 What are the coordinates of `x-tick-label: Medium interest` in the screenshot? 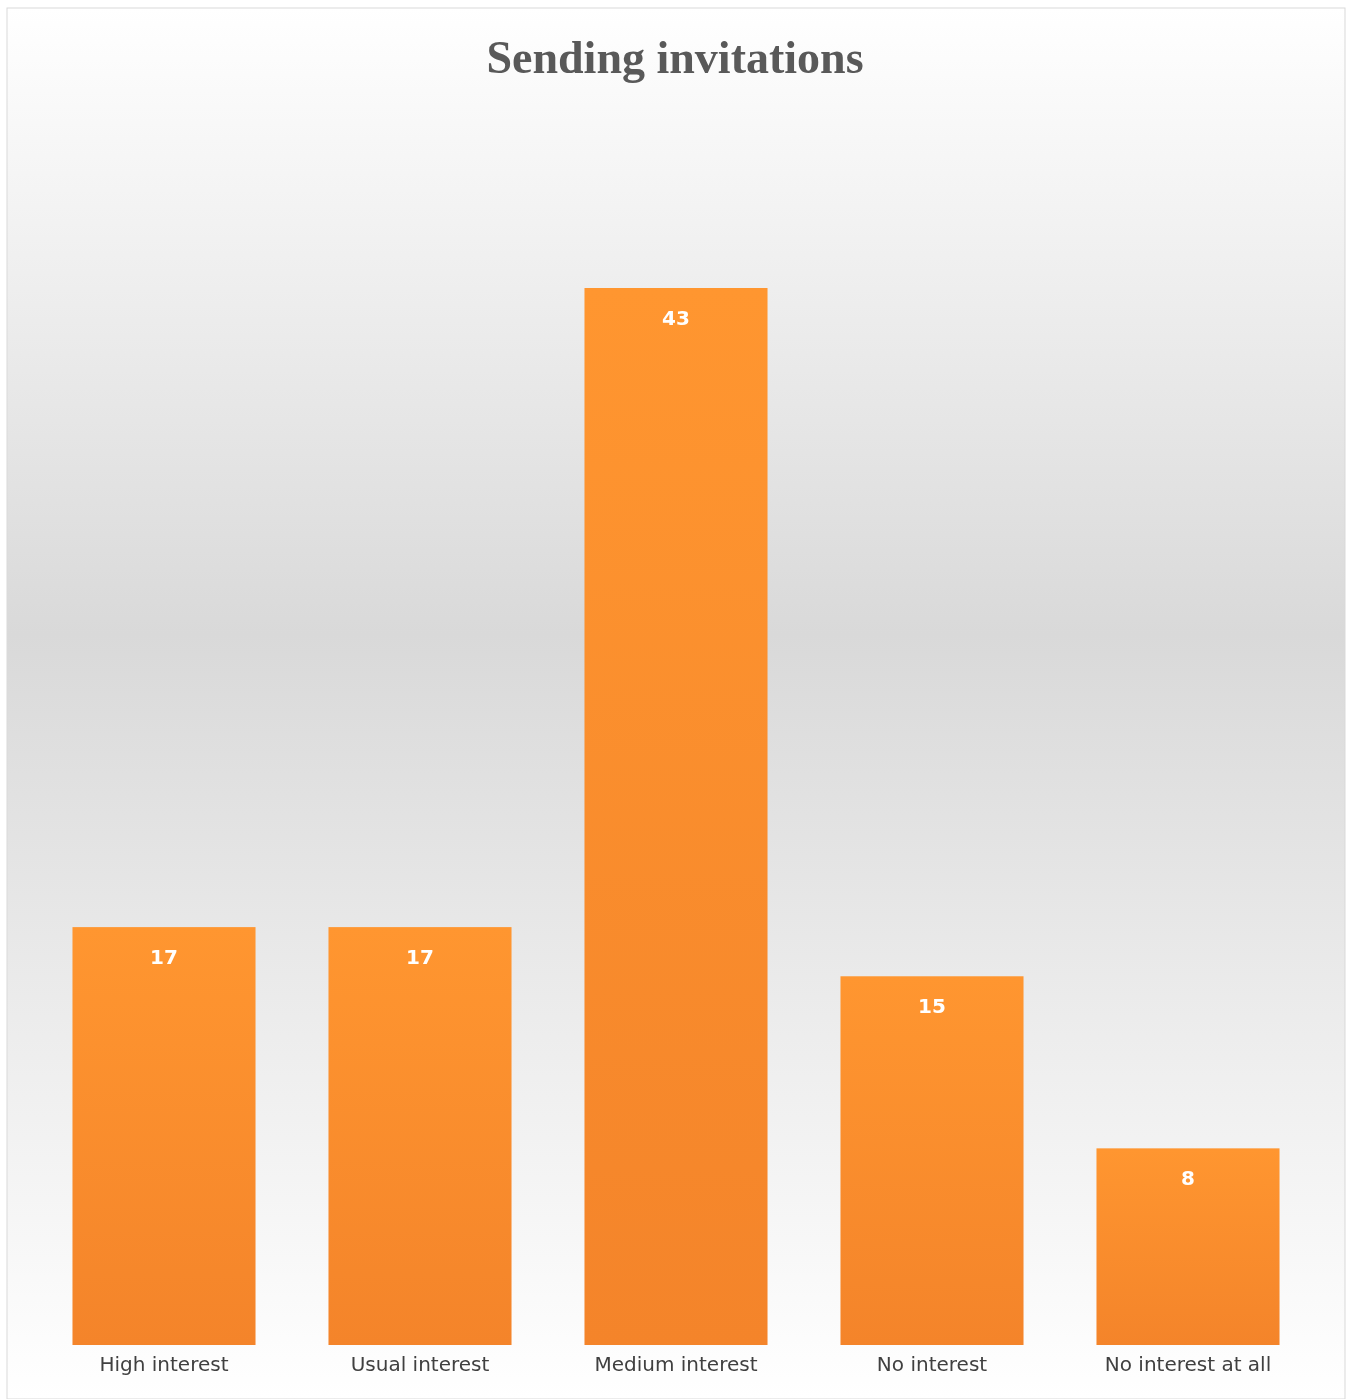 It's located at (676, 1364).